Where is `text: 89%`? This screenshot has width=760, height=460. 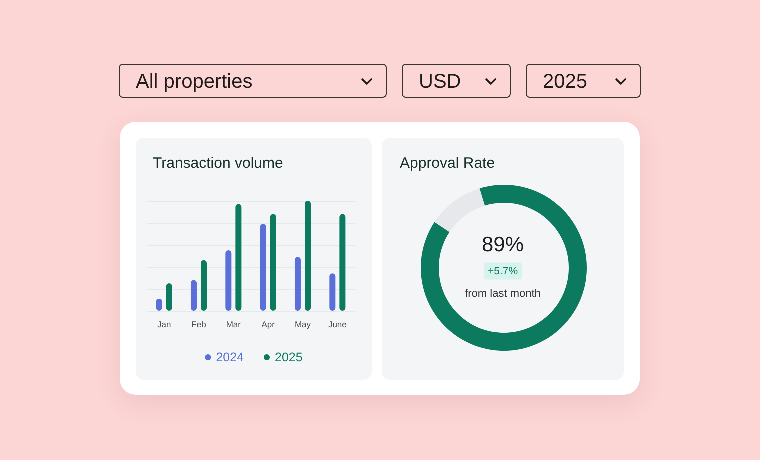
text: 89% is located at coordinates (503, 245).